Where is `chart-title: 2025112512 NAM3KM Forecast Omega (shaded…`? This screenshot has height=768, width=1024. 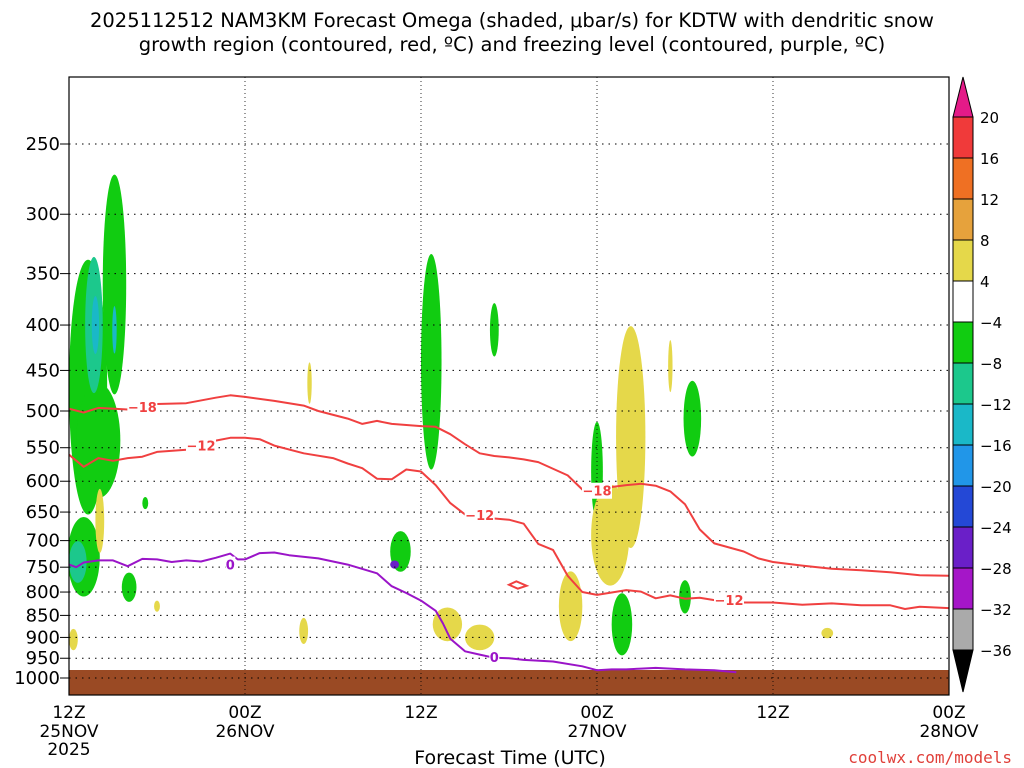
chart-title: 2025112512 NAM3KM Forecast Omega (shaded… is located at coordinates (512, 32).